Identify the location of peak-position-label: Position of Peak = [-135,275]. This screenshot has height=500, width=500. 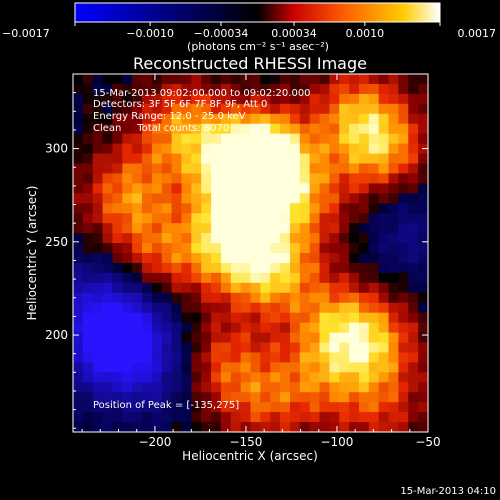
(166, 405).